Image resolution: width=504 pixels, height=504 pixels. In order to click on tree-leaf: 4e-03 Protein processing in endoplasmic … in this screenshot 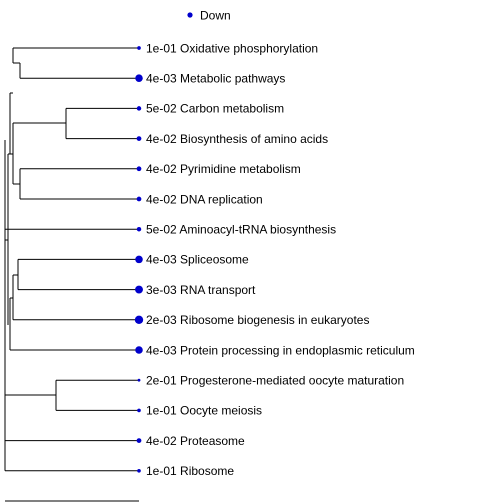, I will do `click(275, 350)`.